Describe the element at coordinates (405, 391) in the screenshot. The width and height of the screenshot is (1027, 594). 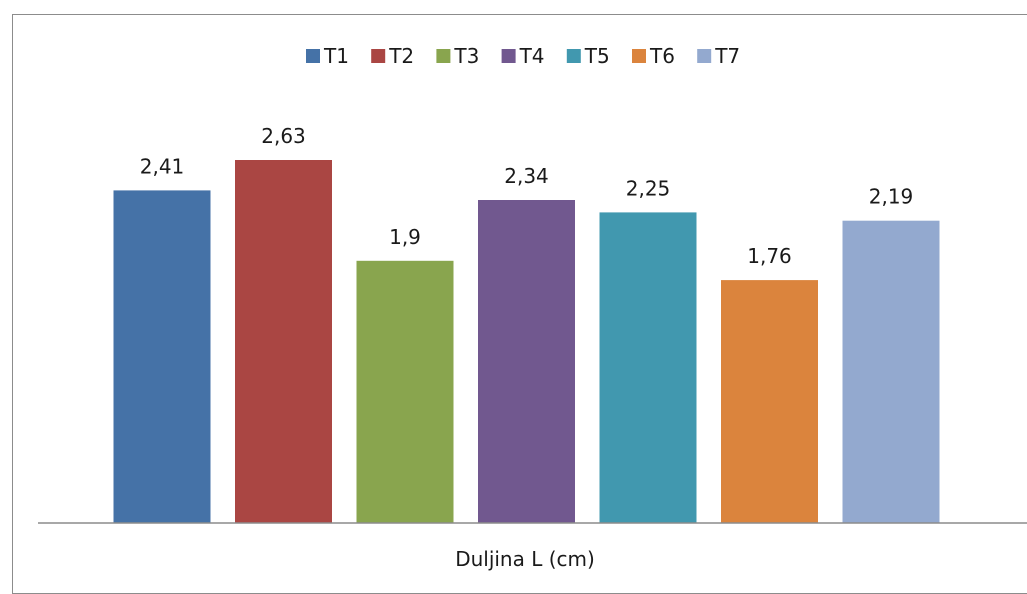
I see `bar-t3` at that location.